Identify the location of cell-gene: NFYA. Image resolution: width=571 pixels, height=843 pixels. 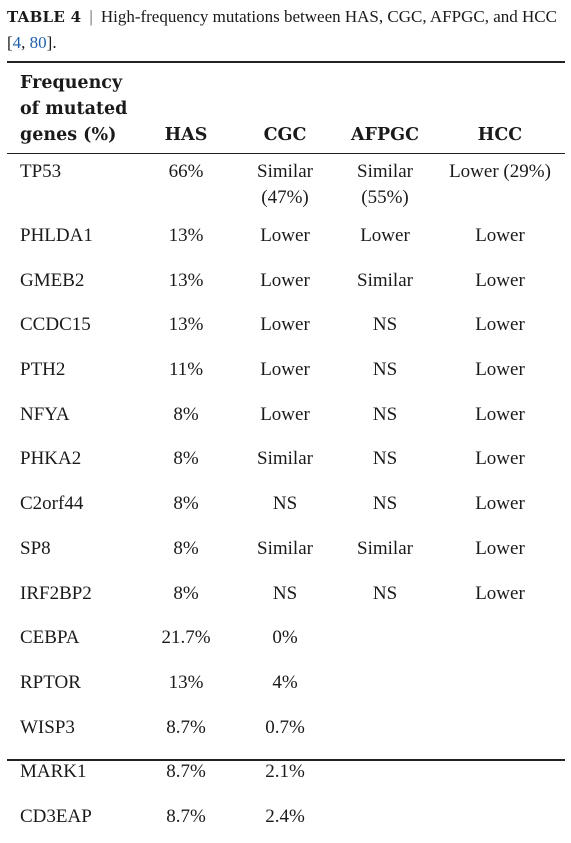
(45, 414).